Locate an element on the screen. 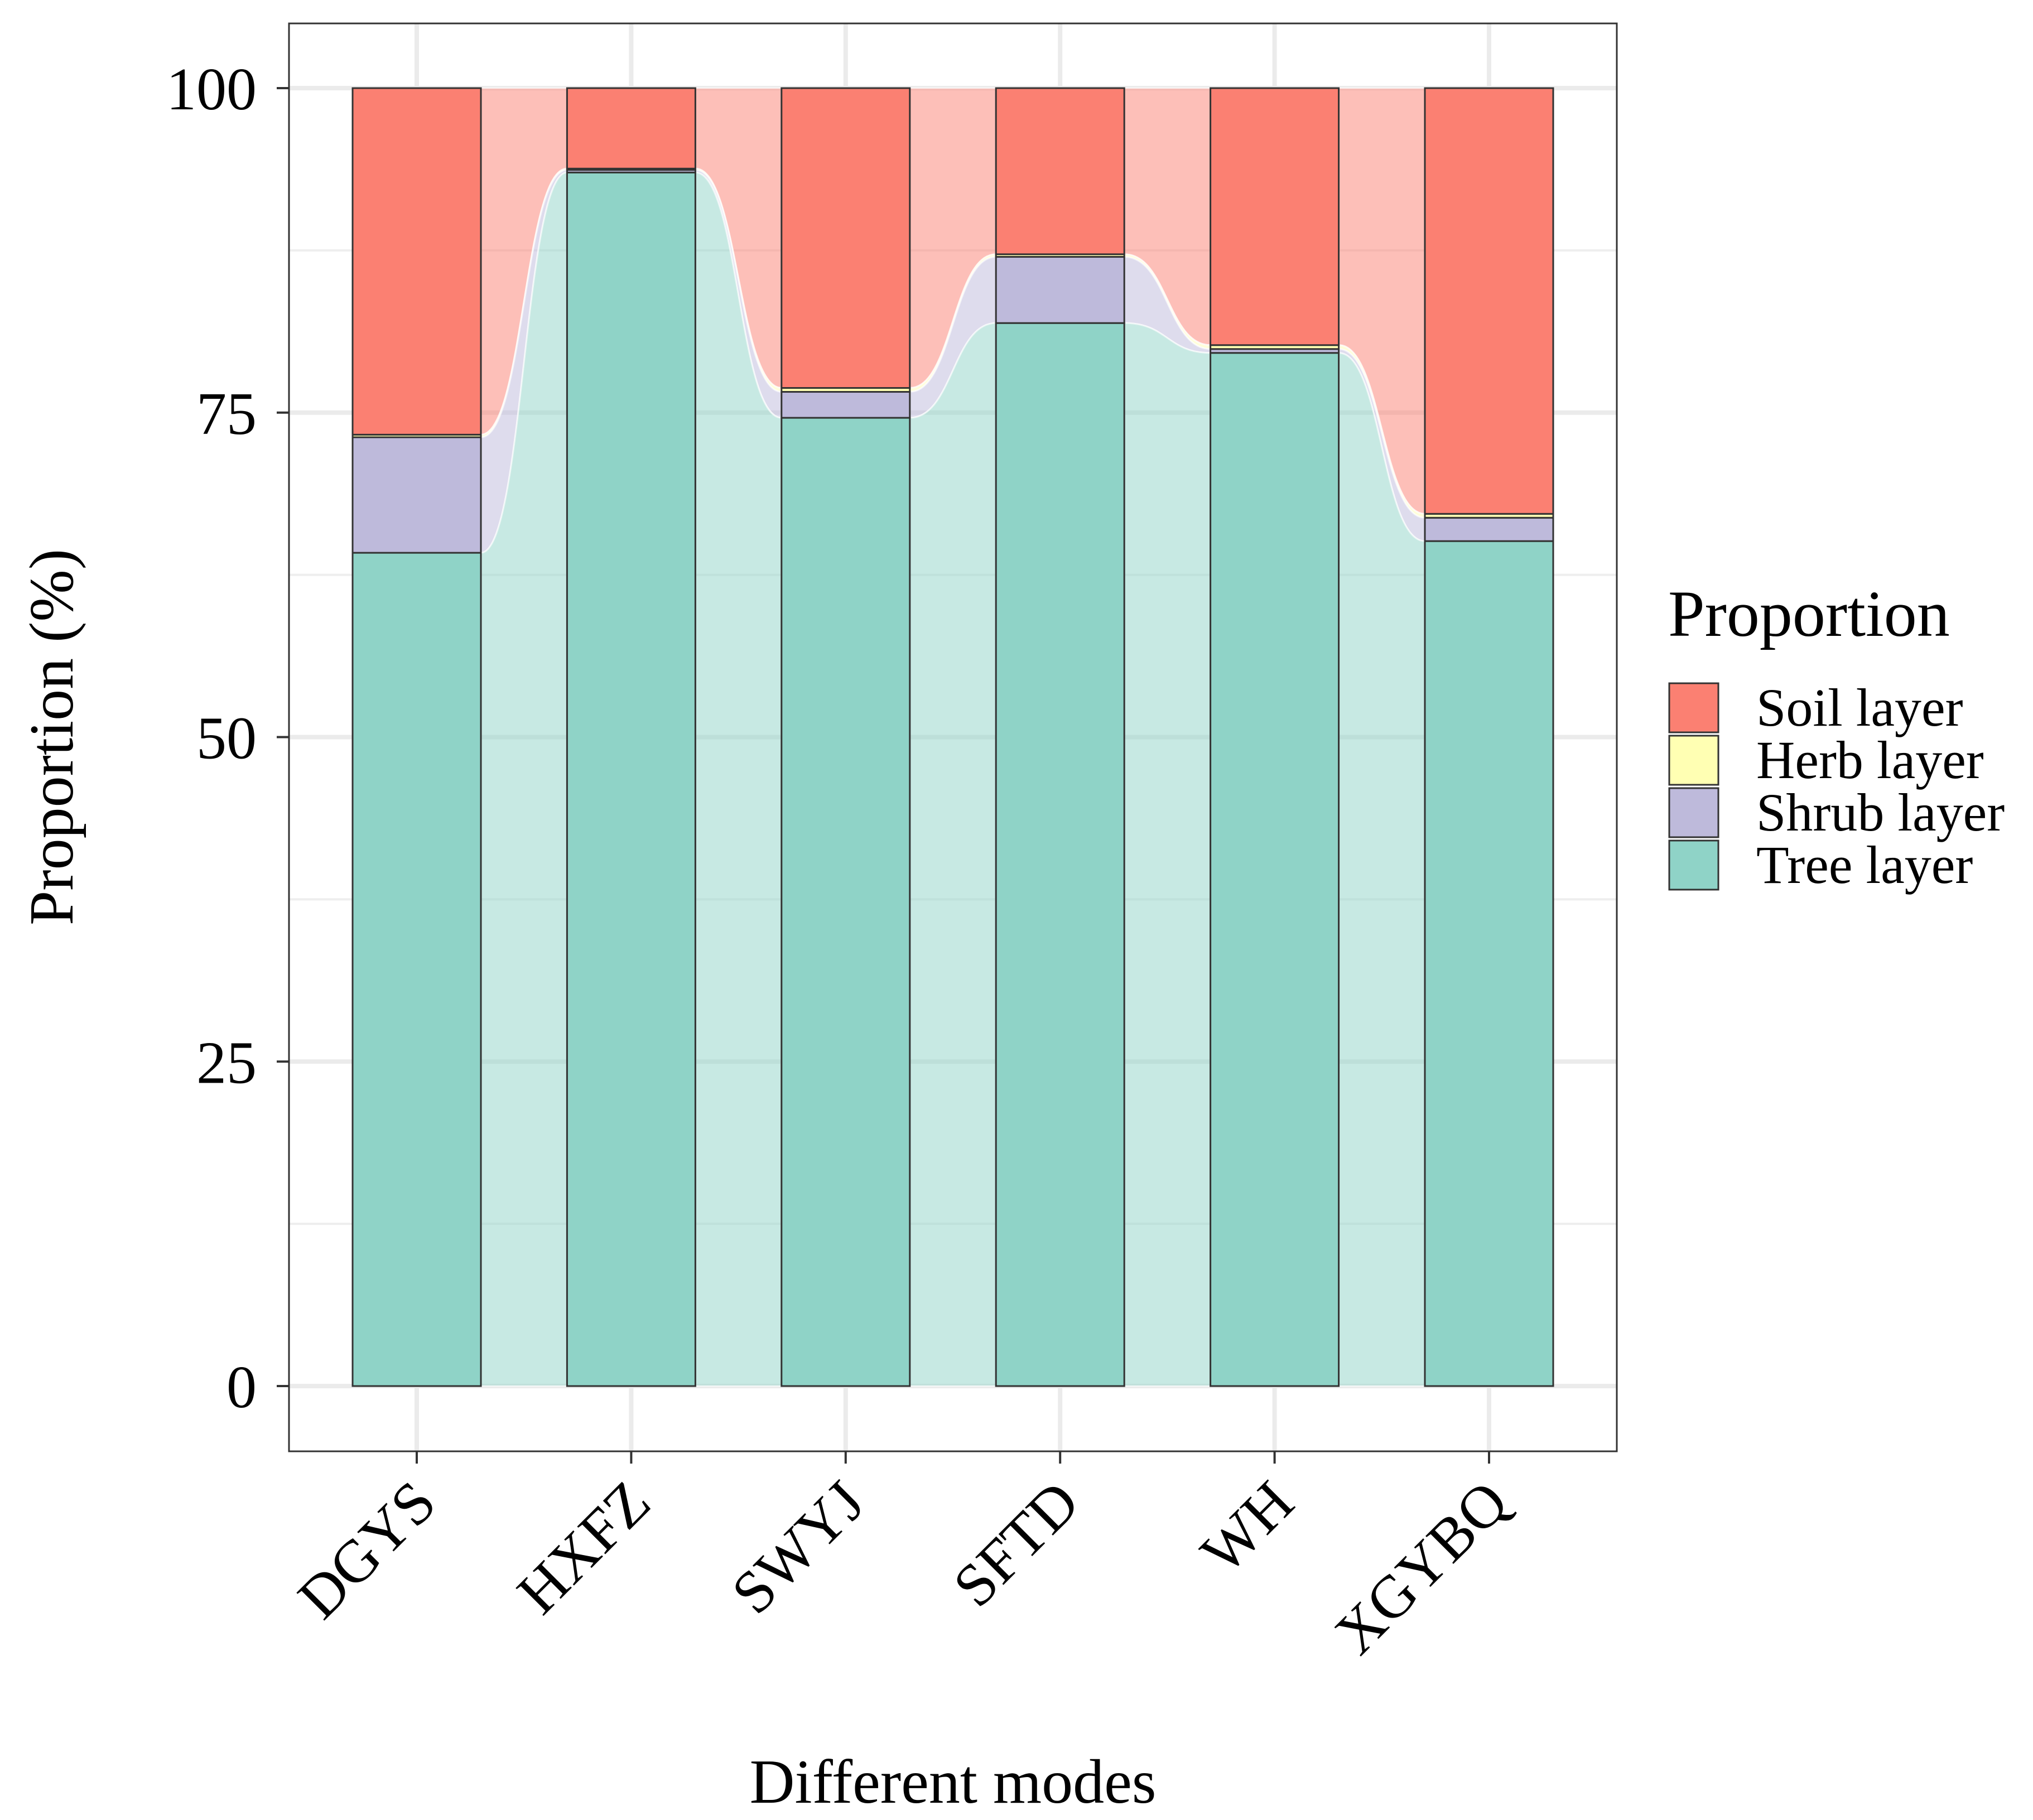  y-tick-label-75: 75 is located at coordinates (227, 414).